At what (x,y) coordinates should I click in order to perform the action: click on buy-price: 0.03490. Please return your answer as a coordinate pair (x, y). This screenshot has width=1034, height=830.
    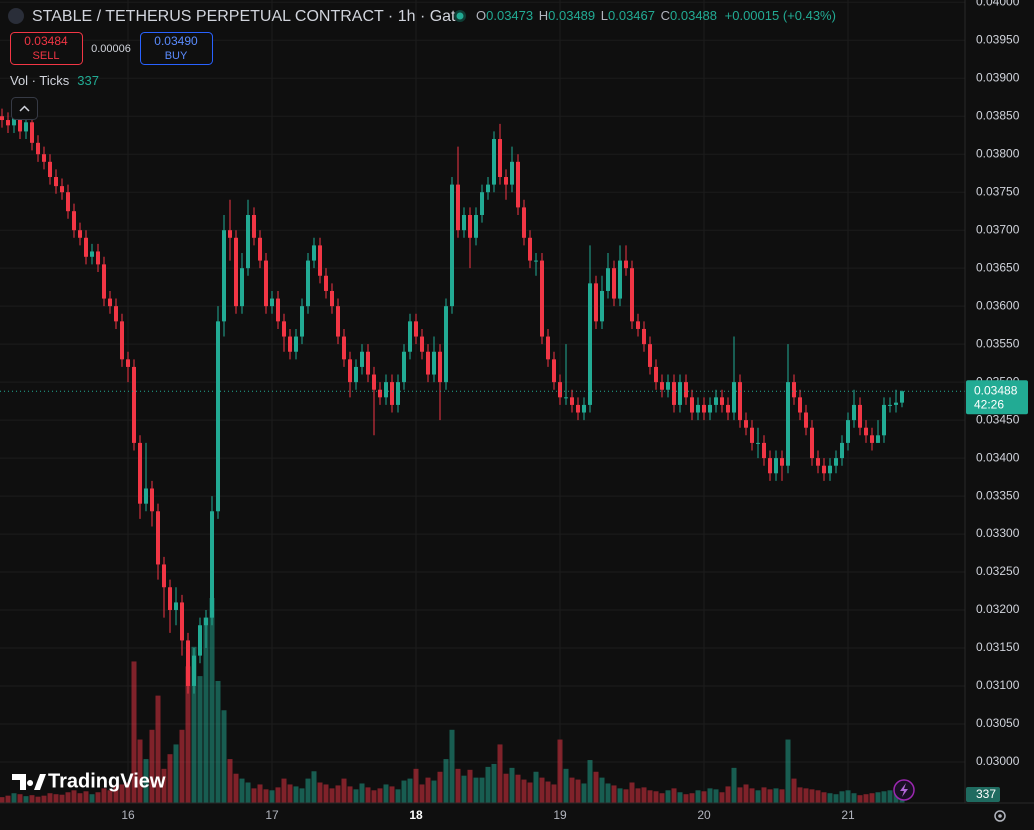
    Looking at the image, I should click on (176, 41).